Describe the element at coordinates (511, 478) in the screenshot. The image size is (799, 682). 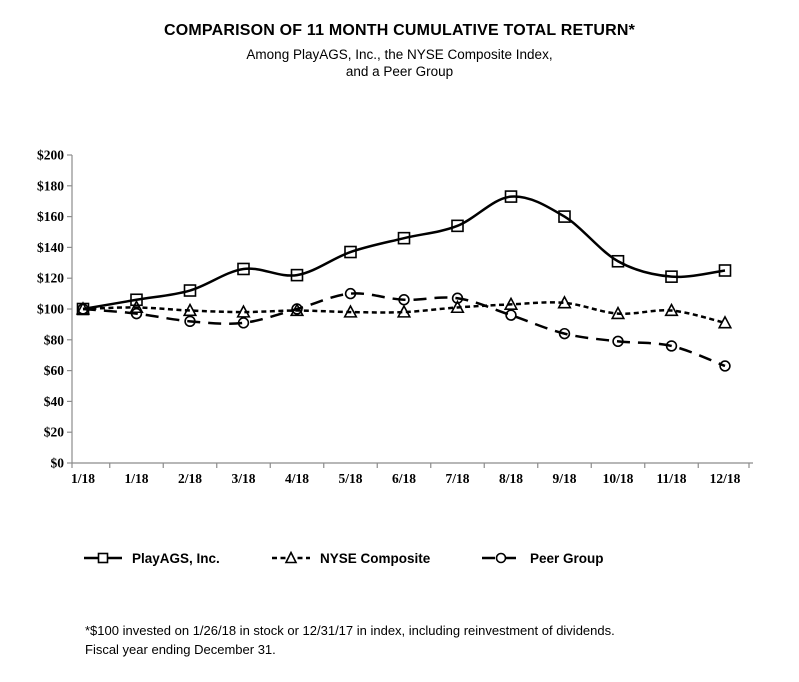
I see `x-axis-tick-label: 8/18` at that location.